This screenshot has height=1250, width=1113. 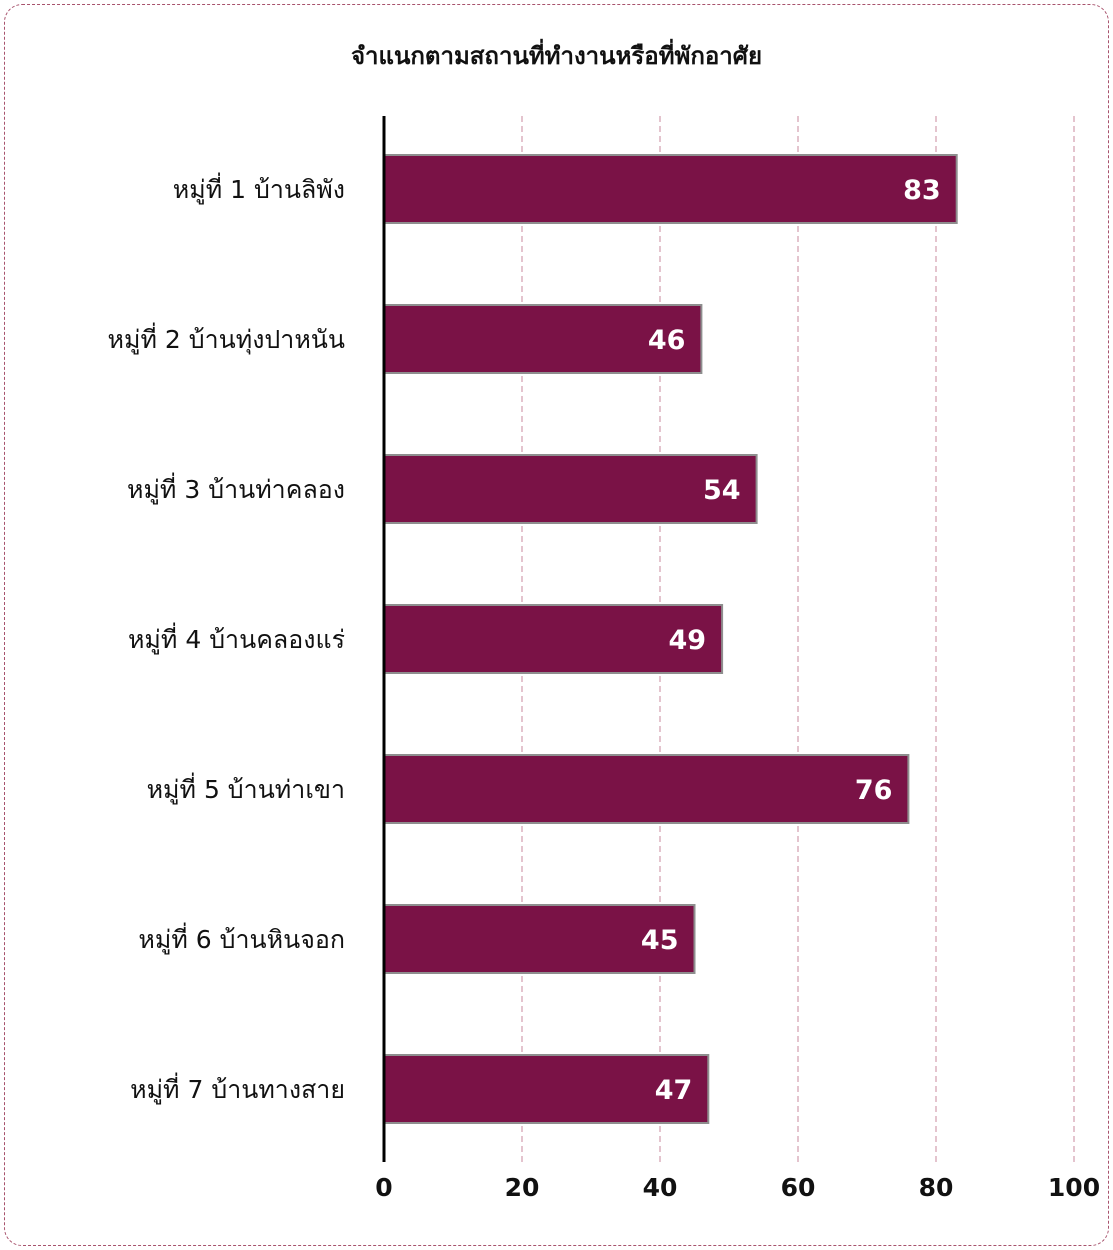 What do you see at coordinates (874, 790) in the screenshot?
I see `value-label-5: 76` at bounding box center [874, 790].